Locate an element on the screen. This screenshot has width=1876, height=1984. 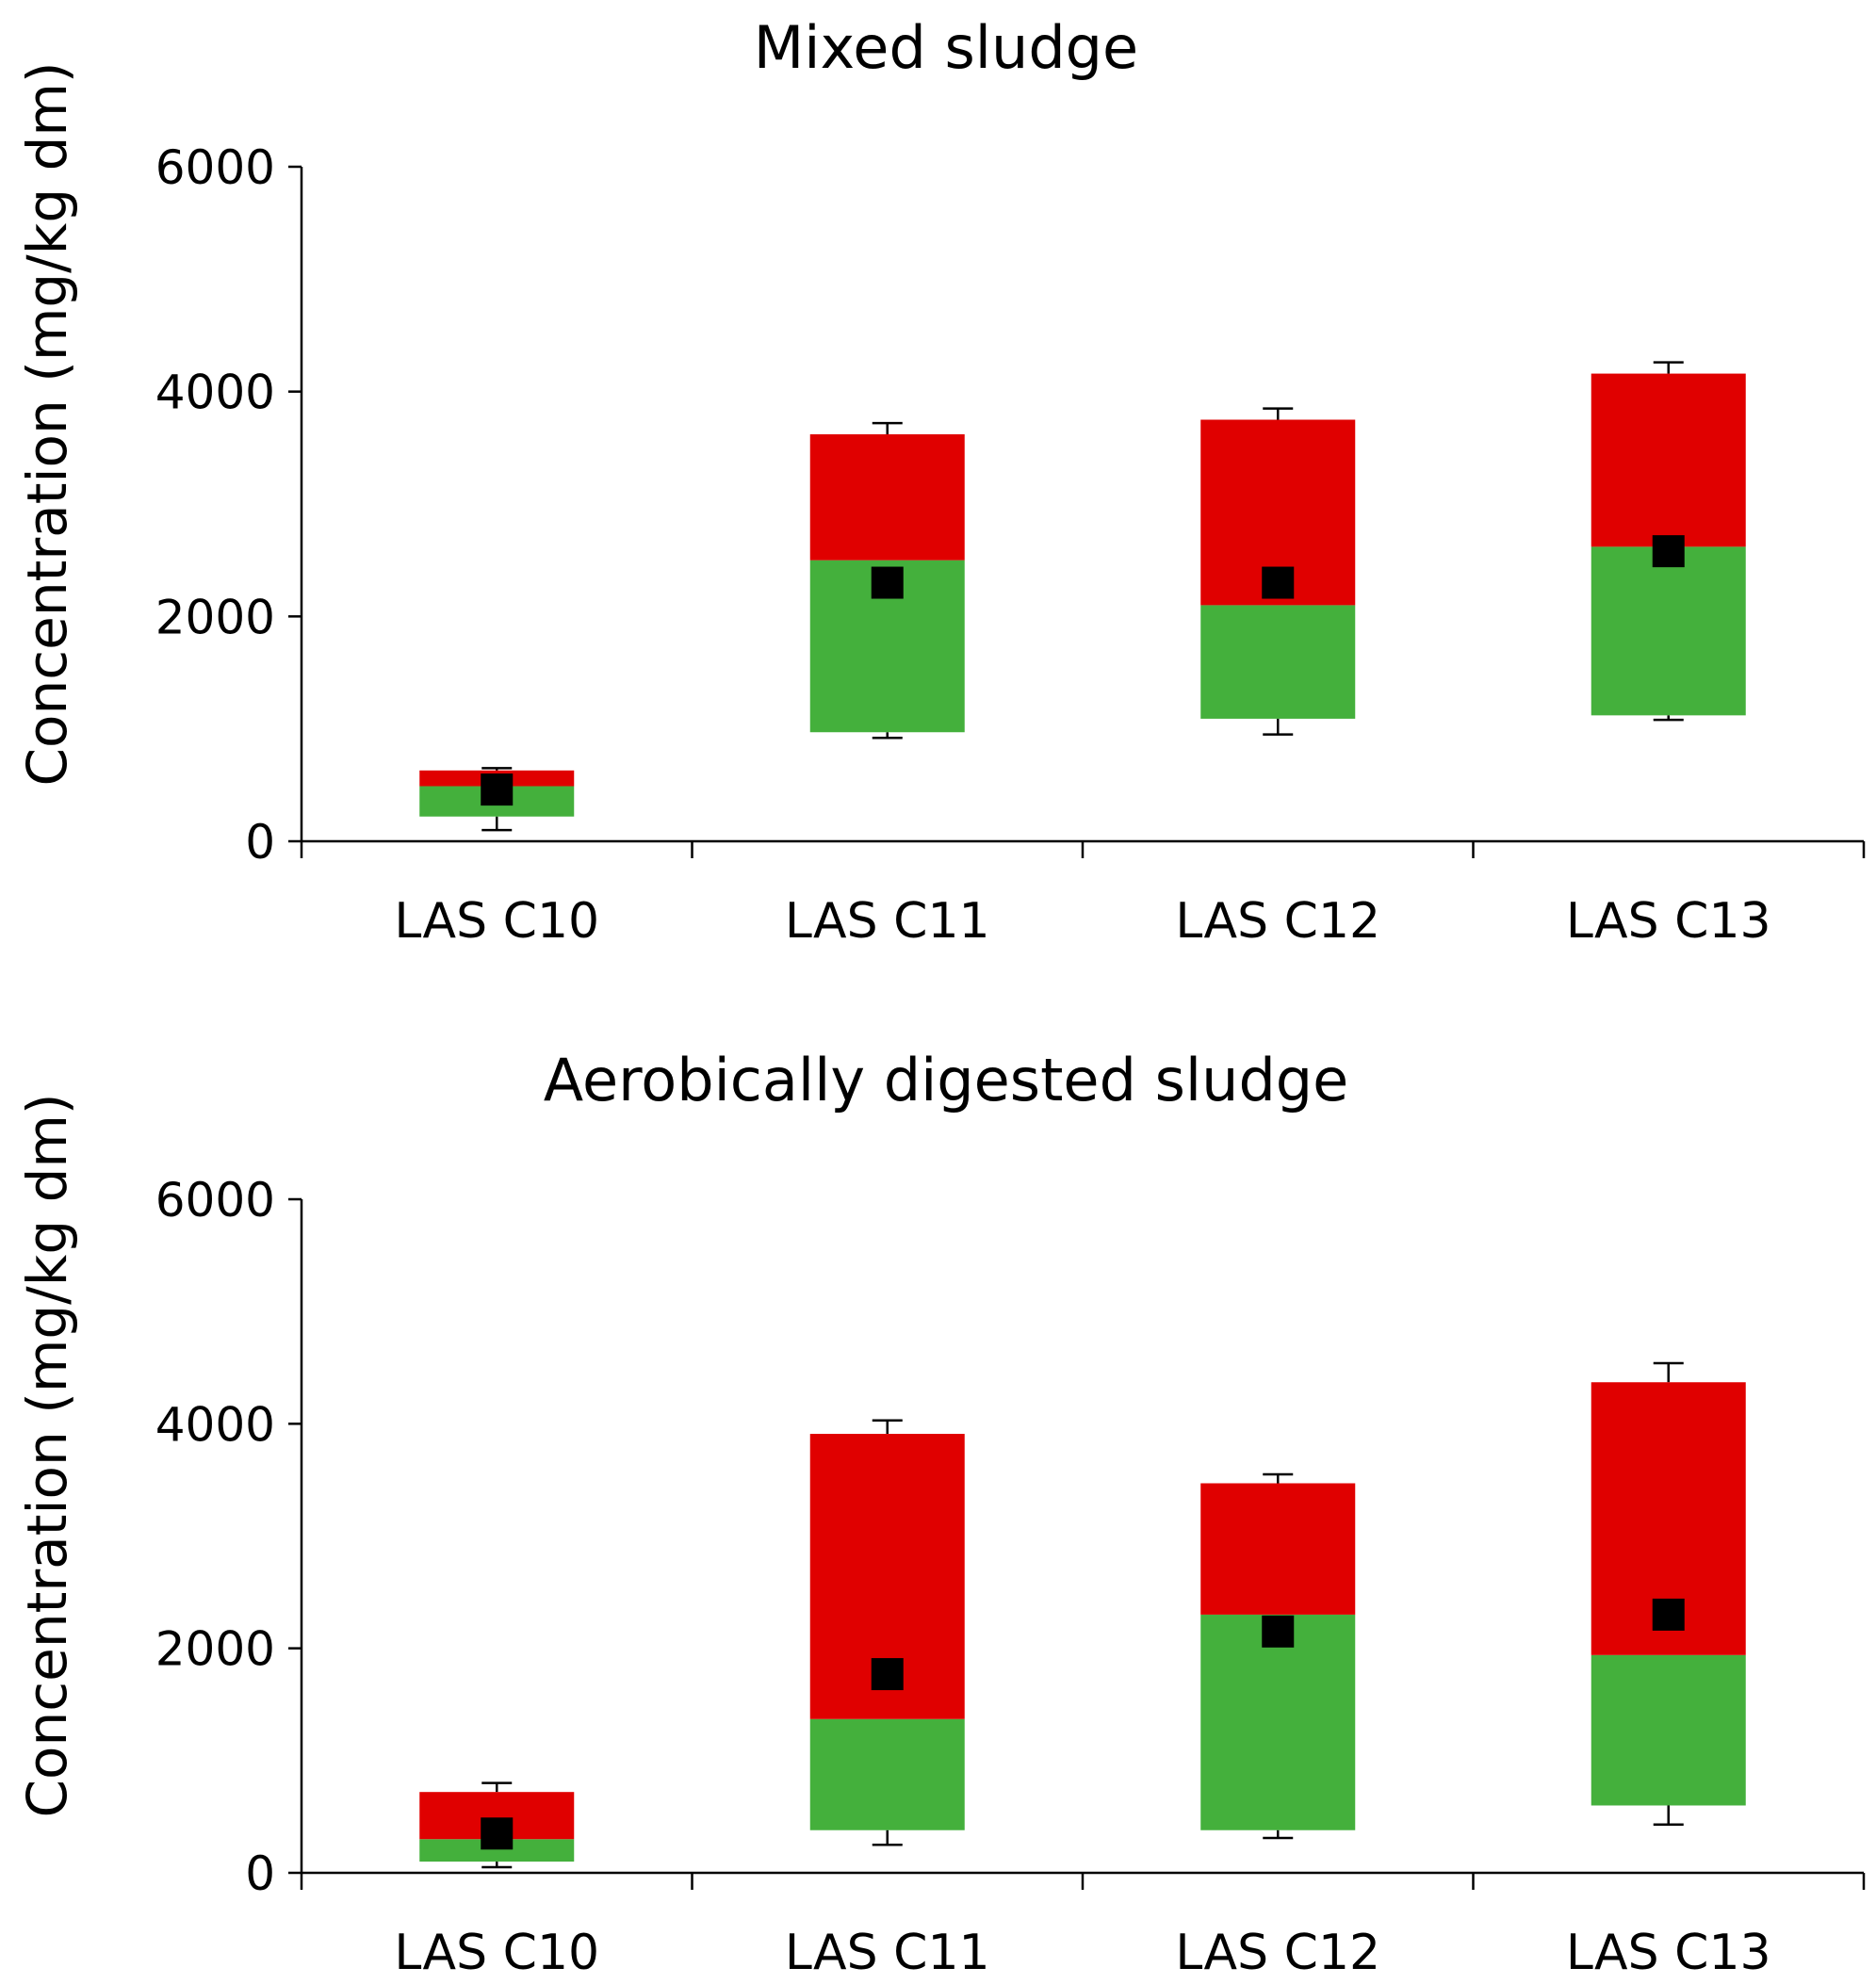
chart-title: Aerobically digested sludge is located at coordinates (946, 1080).